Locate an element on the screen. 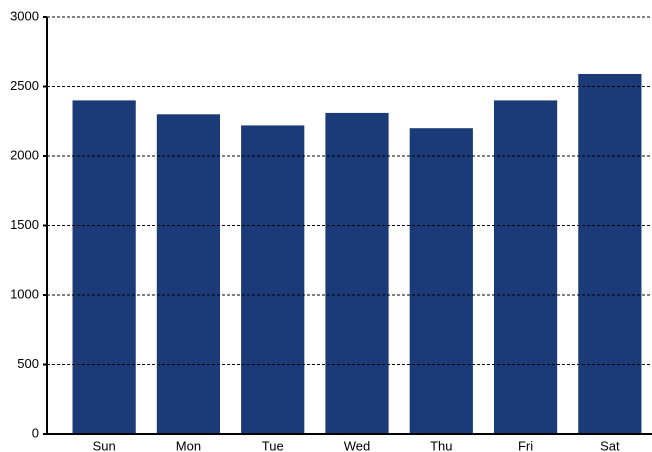 The image size is (652, 452). y-tick-label: 1500 is located at coordinates (24, 224).